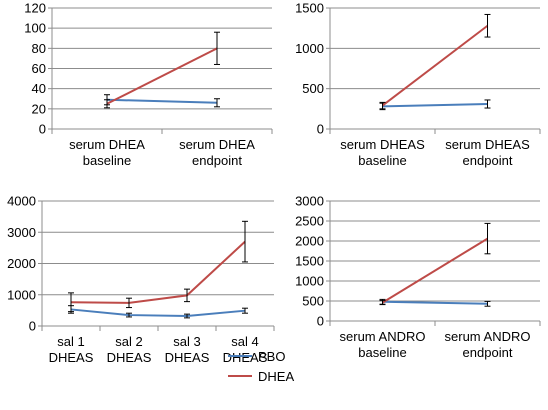  I want to click on x-tick-label: serum DHEA endpoint, so click(217, 152).